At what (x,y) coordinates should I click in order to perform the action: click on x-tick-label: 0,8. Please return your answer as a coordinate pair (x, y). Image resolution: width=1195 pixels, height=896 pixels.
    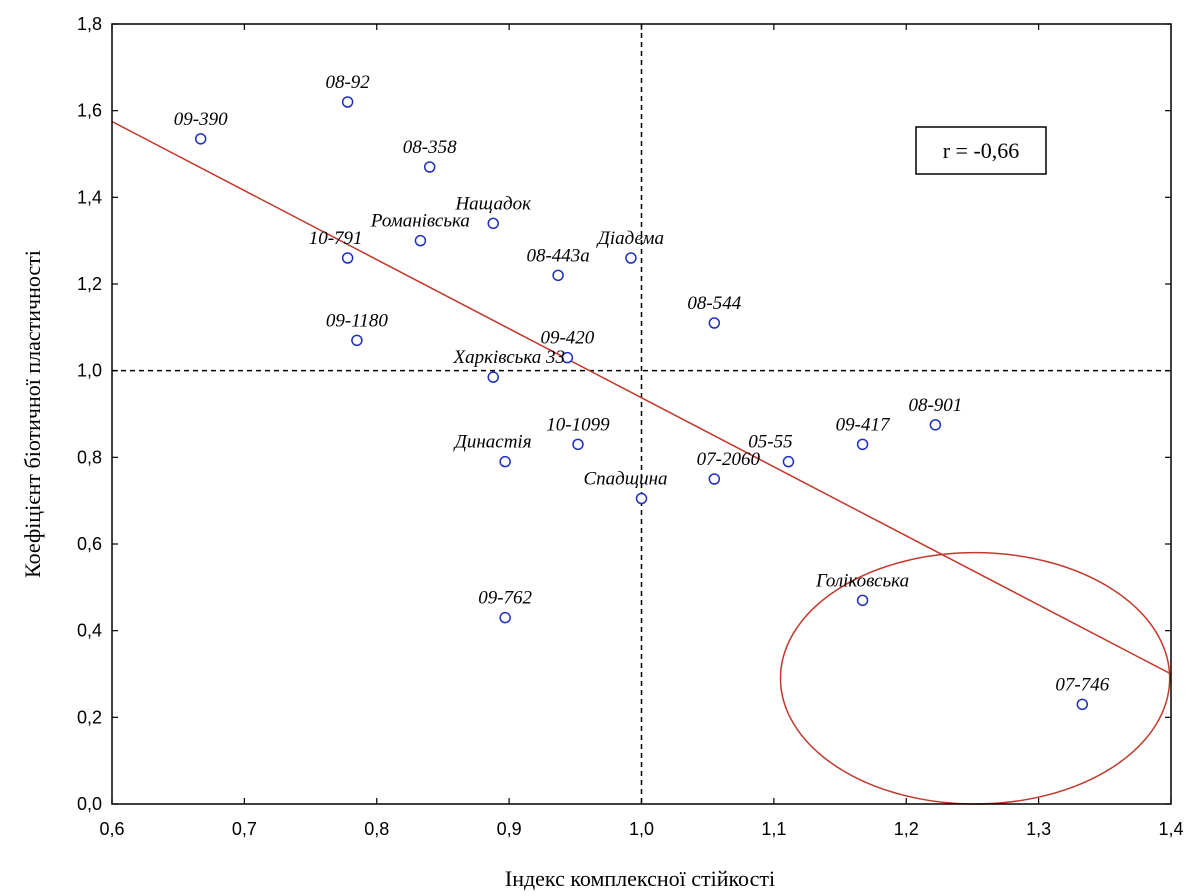
    Looking at the image, I should click on (376, 829).